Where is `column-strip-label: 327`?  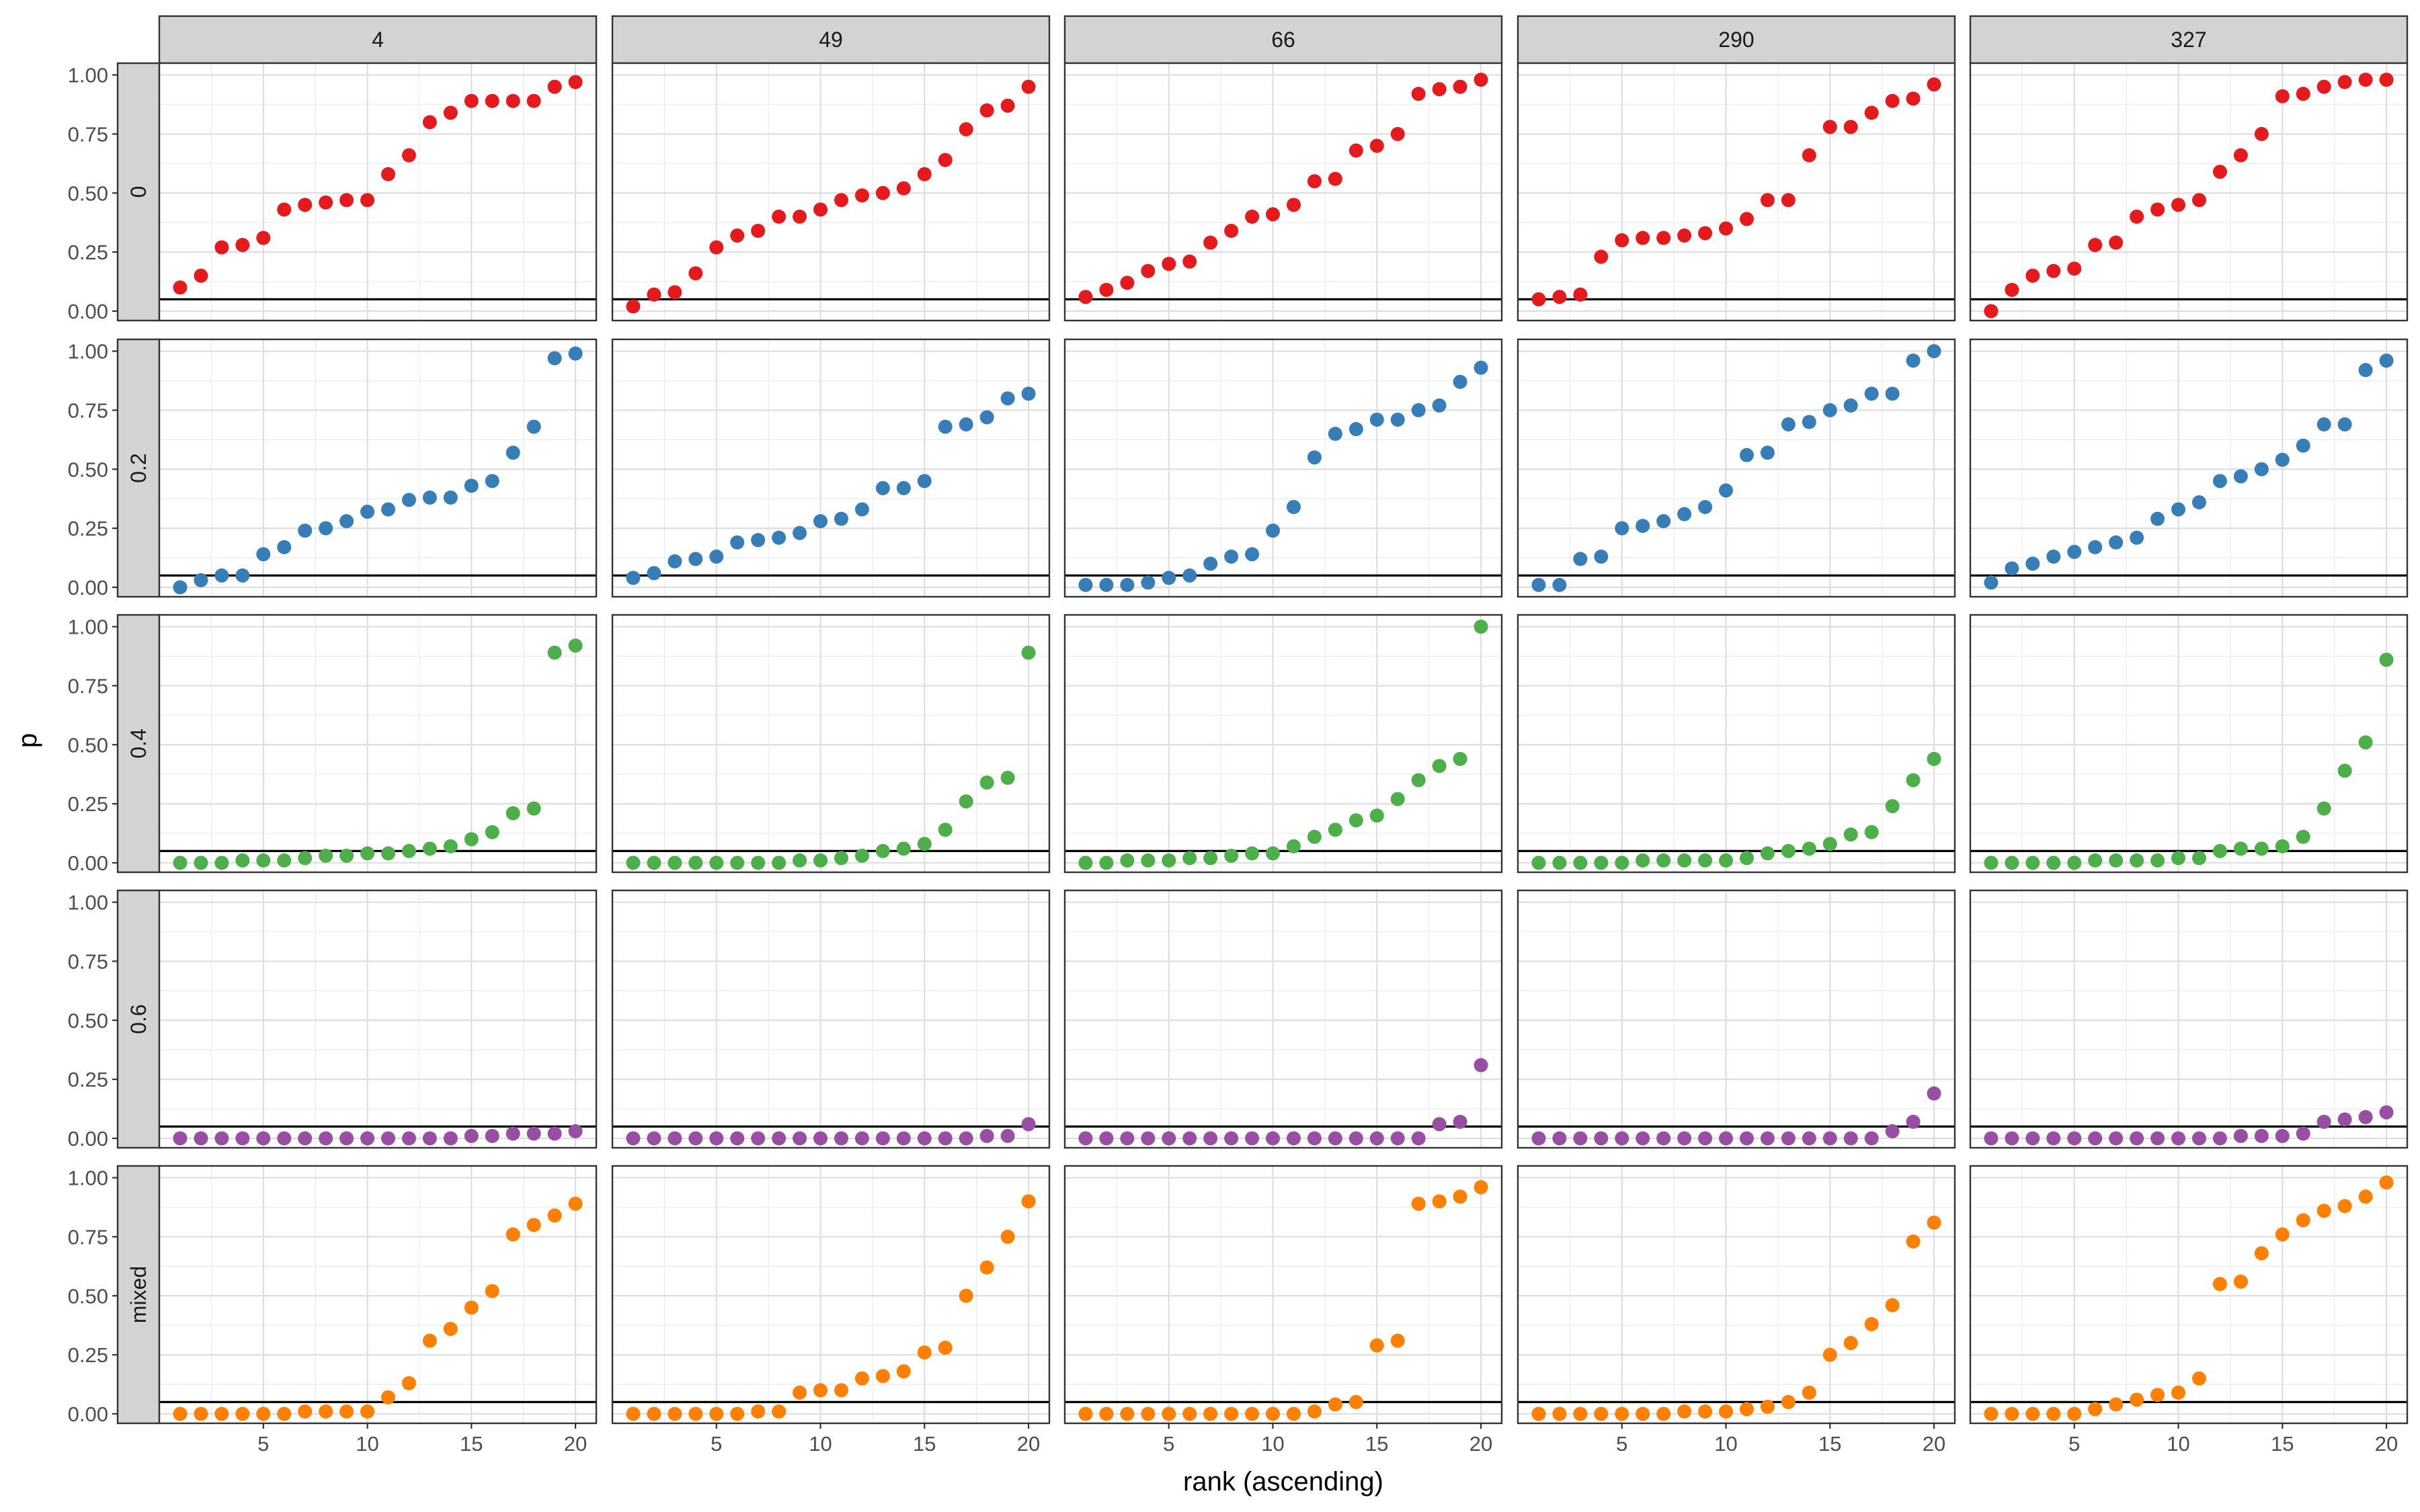 column-strip-label: 327 is located at coordinates (2188, 40).